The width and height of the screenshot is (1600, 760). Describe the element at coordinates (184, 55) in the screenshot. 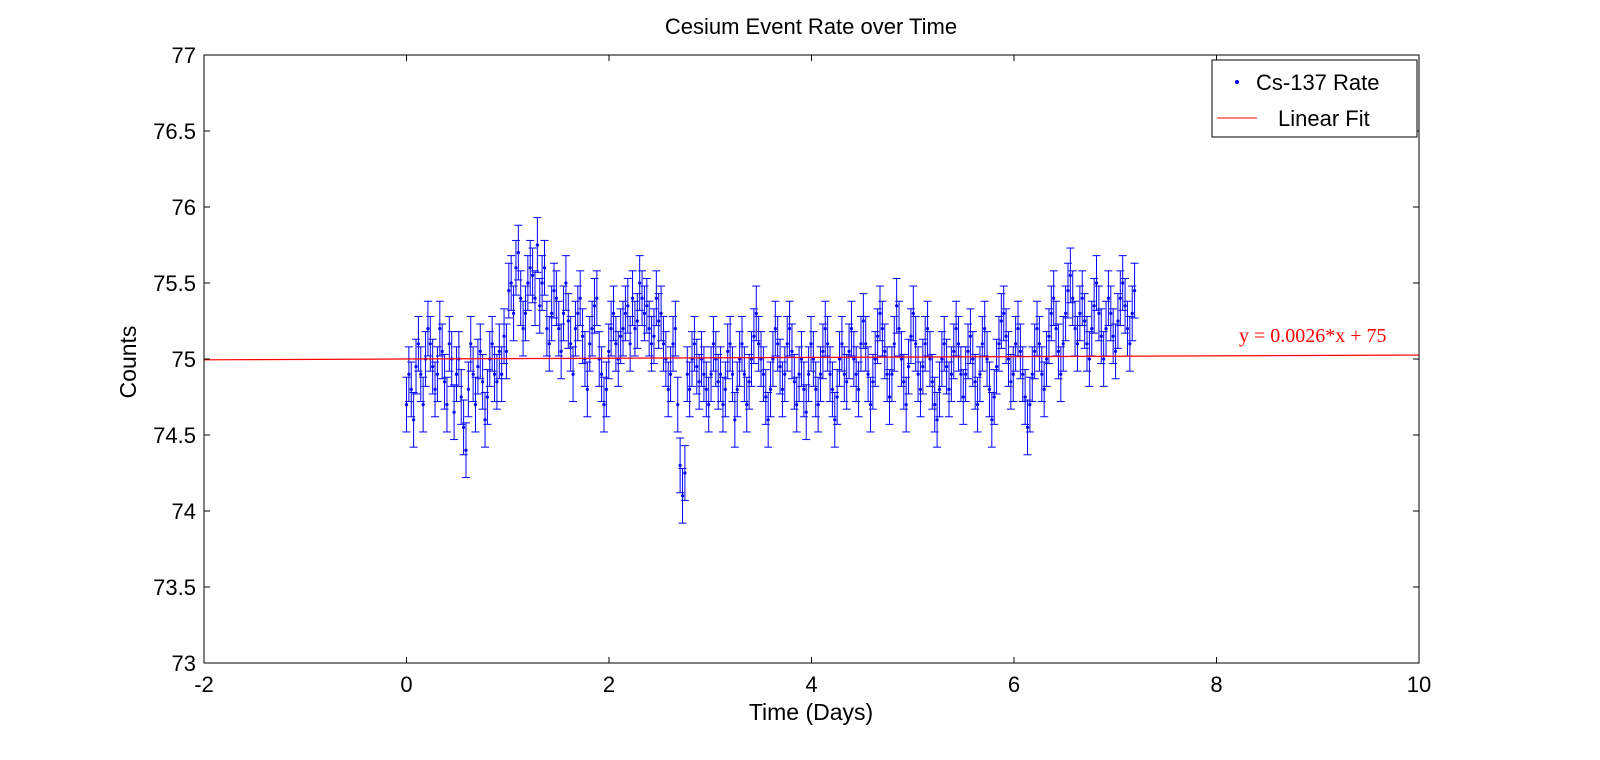

I see `y-tick-label: 77` at that location.